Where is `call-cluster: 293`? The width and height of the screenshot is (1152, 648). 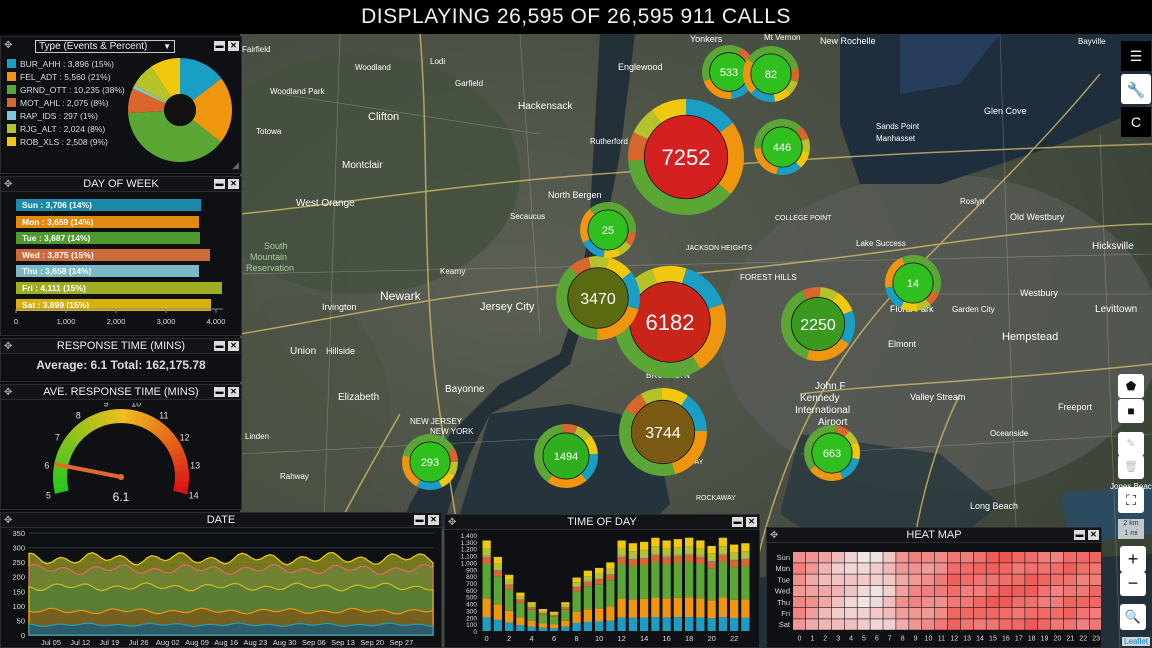
call-cluster: 293 is located at coordinates (430, 462).